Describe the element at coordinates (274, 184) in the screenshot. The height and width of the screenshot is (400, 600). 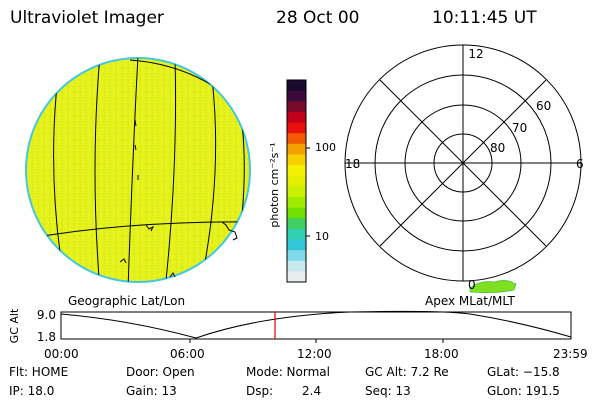
I see `colorbar-unit-label: photon cm⁻²s⁻¹` at that location.